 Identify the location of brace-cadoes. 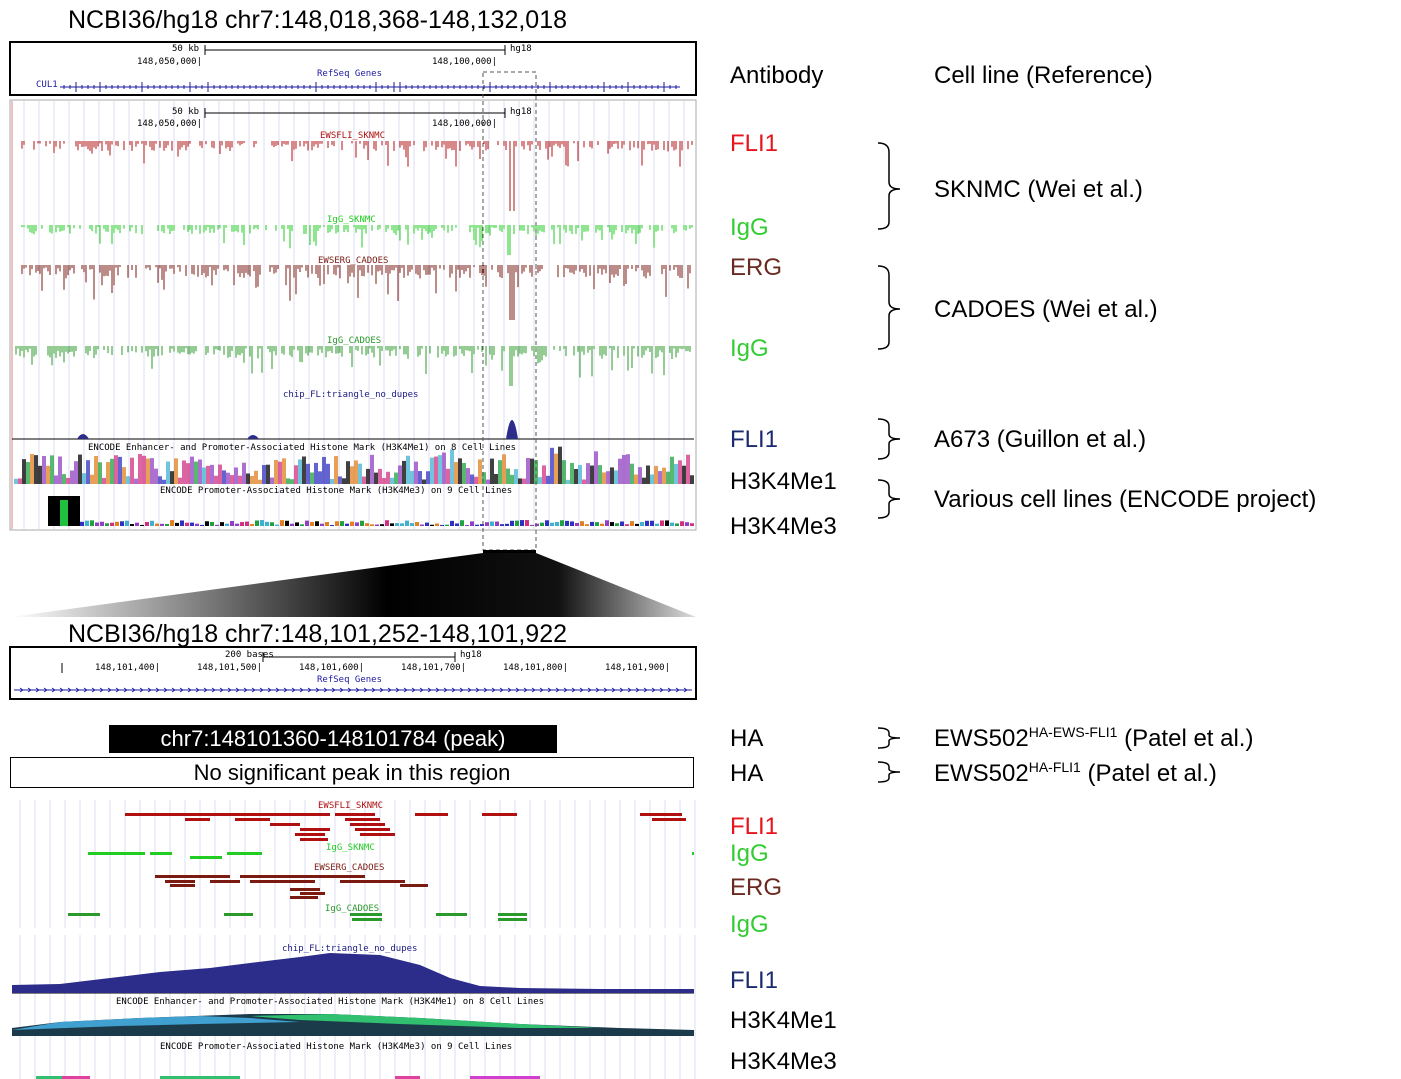
(889, 307).